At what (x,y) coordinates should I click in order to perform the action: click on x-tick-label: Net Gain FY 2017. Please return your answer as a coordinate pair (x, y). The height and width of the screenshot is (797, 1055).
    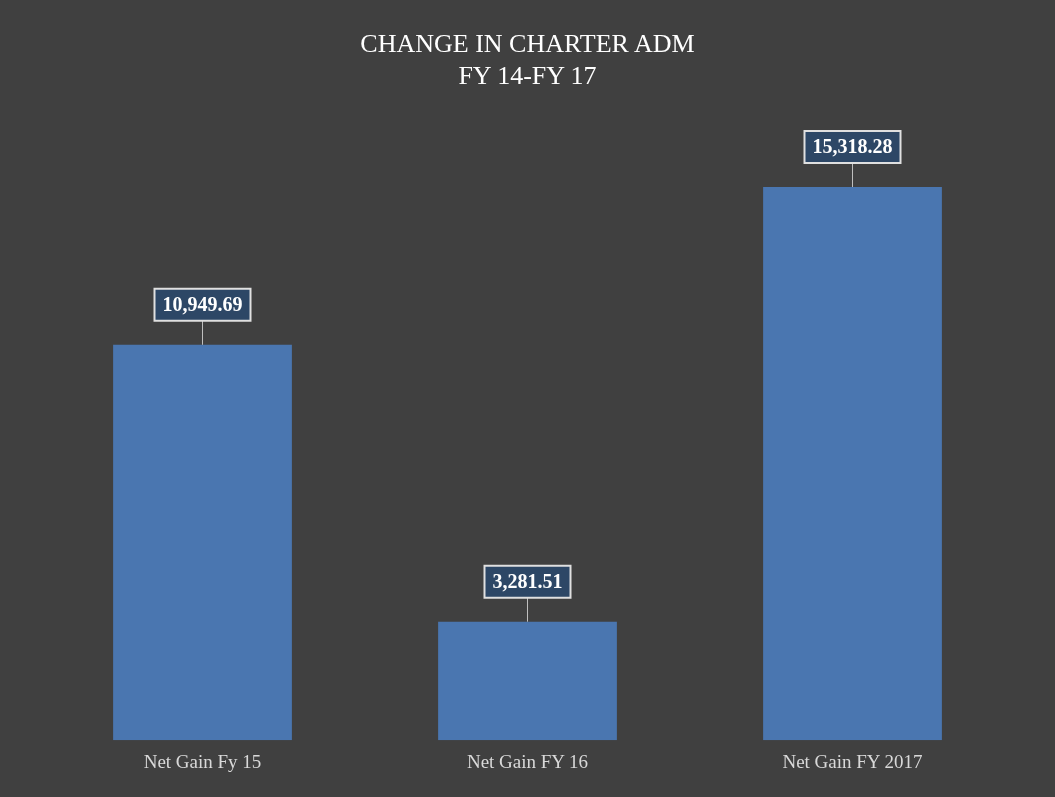
    Looking at the image, I should click on (852, 761).